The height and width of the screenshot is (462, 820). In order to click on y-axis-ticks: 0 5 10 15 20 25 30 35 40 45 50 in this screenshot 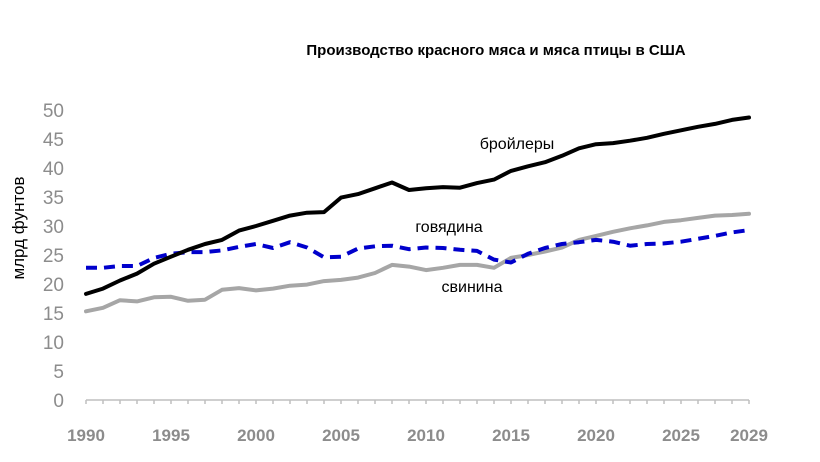, I will do `click(53, 256)`.